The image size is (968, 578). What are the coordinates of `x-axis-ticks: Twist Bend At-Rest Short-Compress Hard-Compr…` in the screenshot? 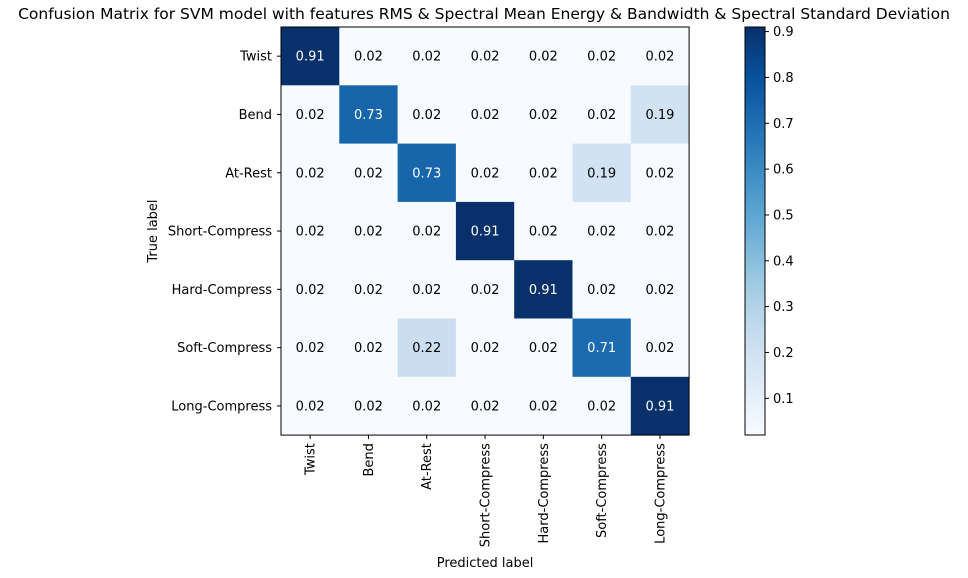 It's located at (486, 491).